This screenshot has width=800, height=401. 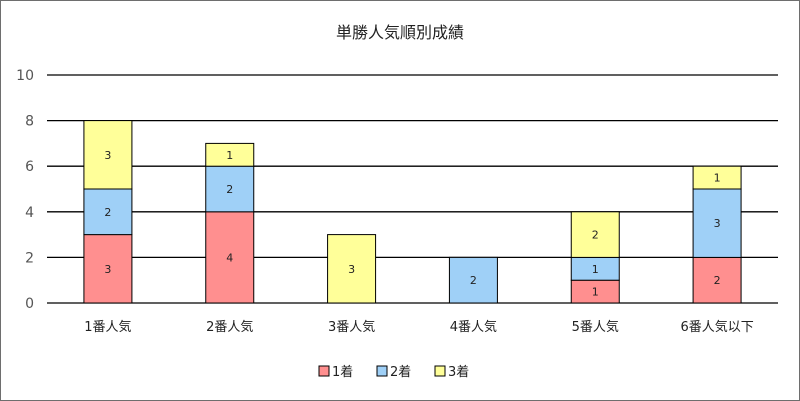 What do you see at coordinates (25, 190) in the screenshot?
I see `y-axis: 0 2 4 6 8 10` at bounding box center [25, 190].